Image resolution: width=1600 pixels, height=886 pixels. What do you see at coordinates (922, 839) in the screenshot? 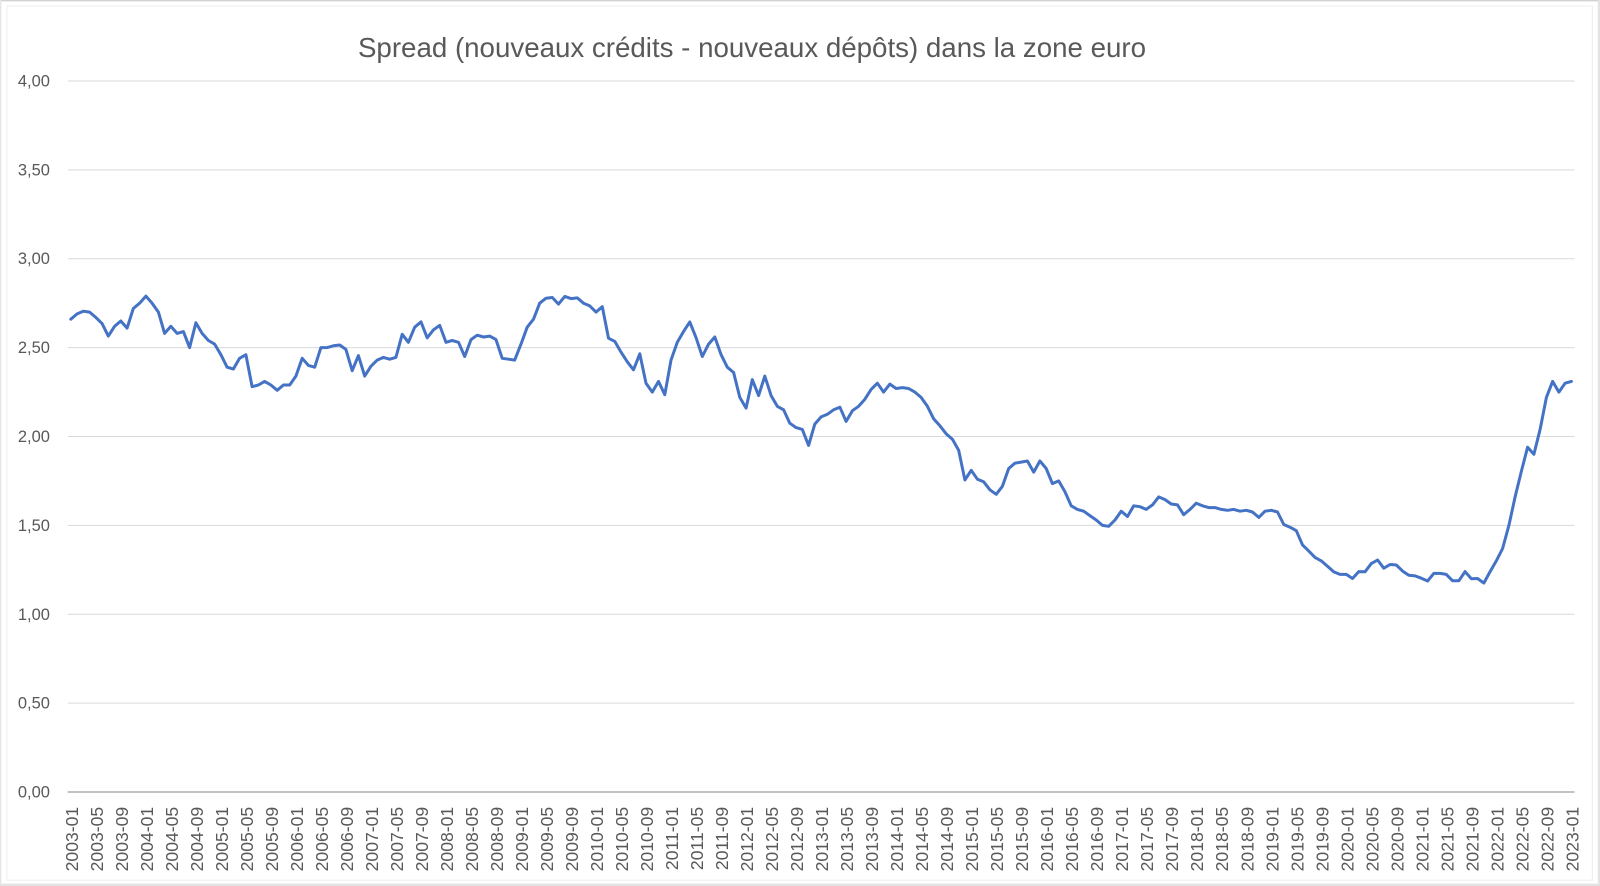
I see `svg-text: 2014-05` at bounding box center [922, 839].